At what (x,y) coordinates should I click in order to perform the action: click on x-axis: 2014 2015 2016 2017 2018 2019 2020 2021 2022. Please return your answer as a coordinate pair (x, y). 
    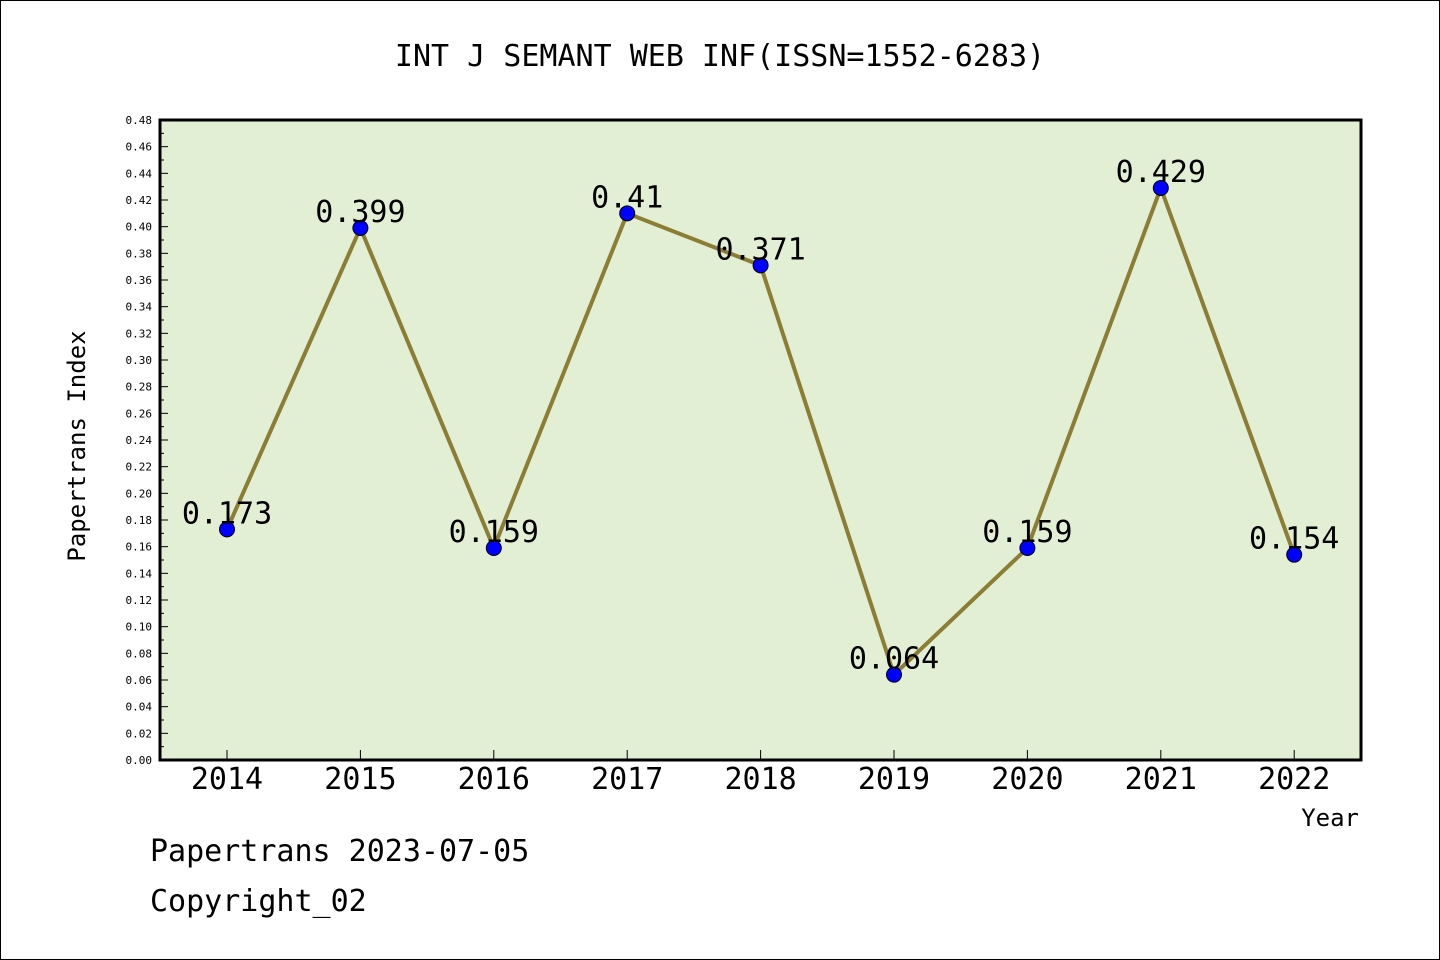
    Looking at the image, I should click on (760, 773).